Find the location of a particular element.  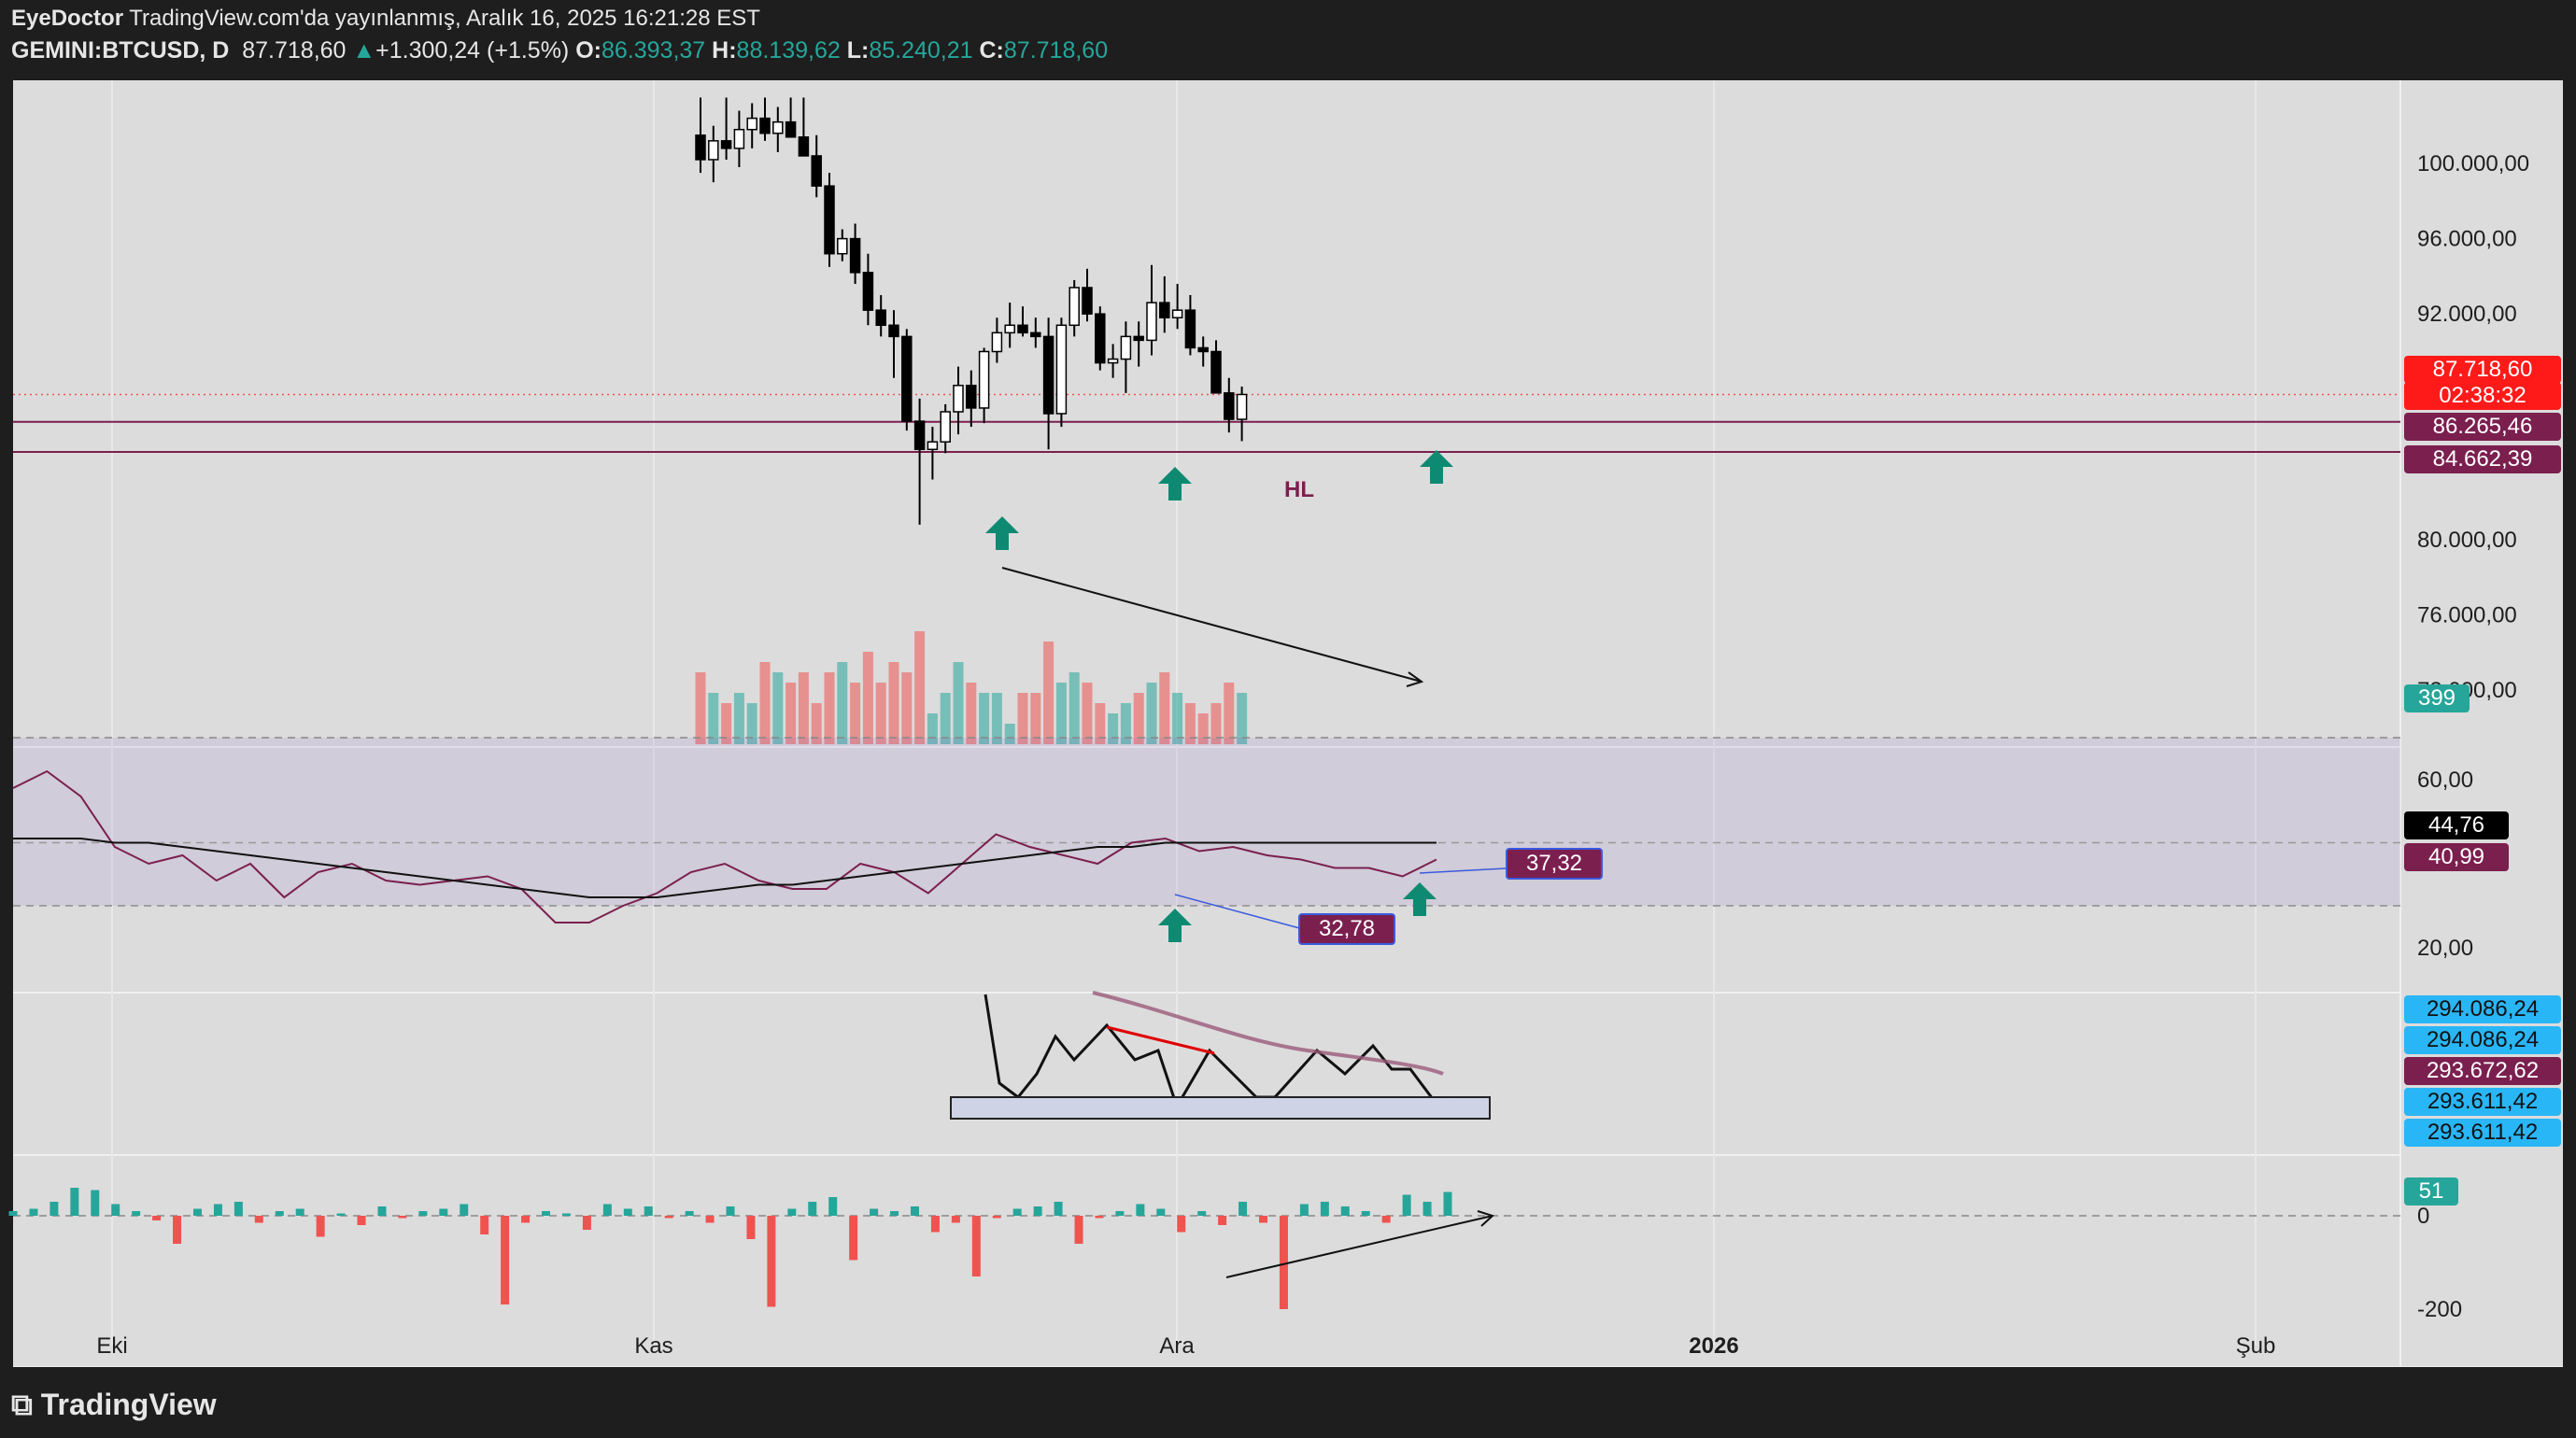

annotations: HL is located at coordinates (1246, 864).